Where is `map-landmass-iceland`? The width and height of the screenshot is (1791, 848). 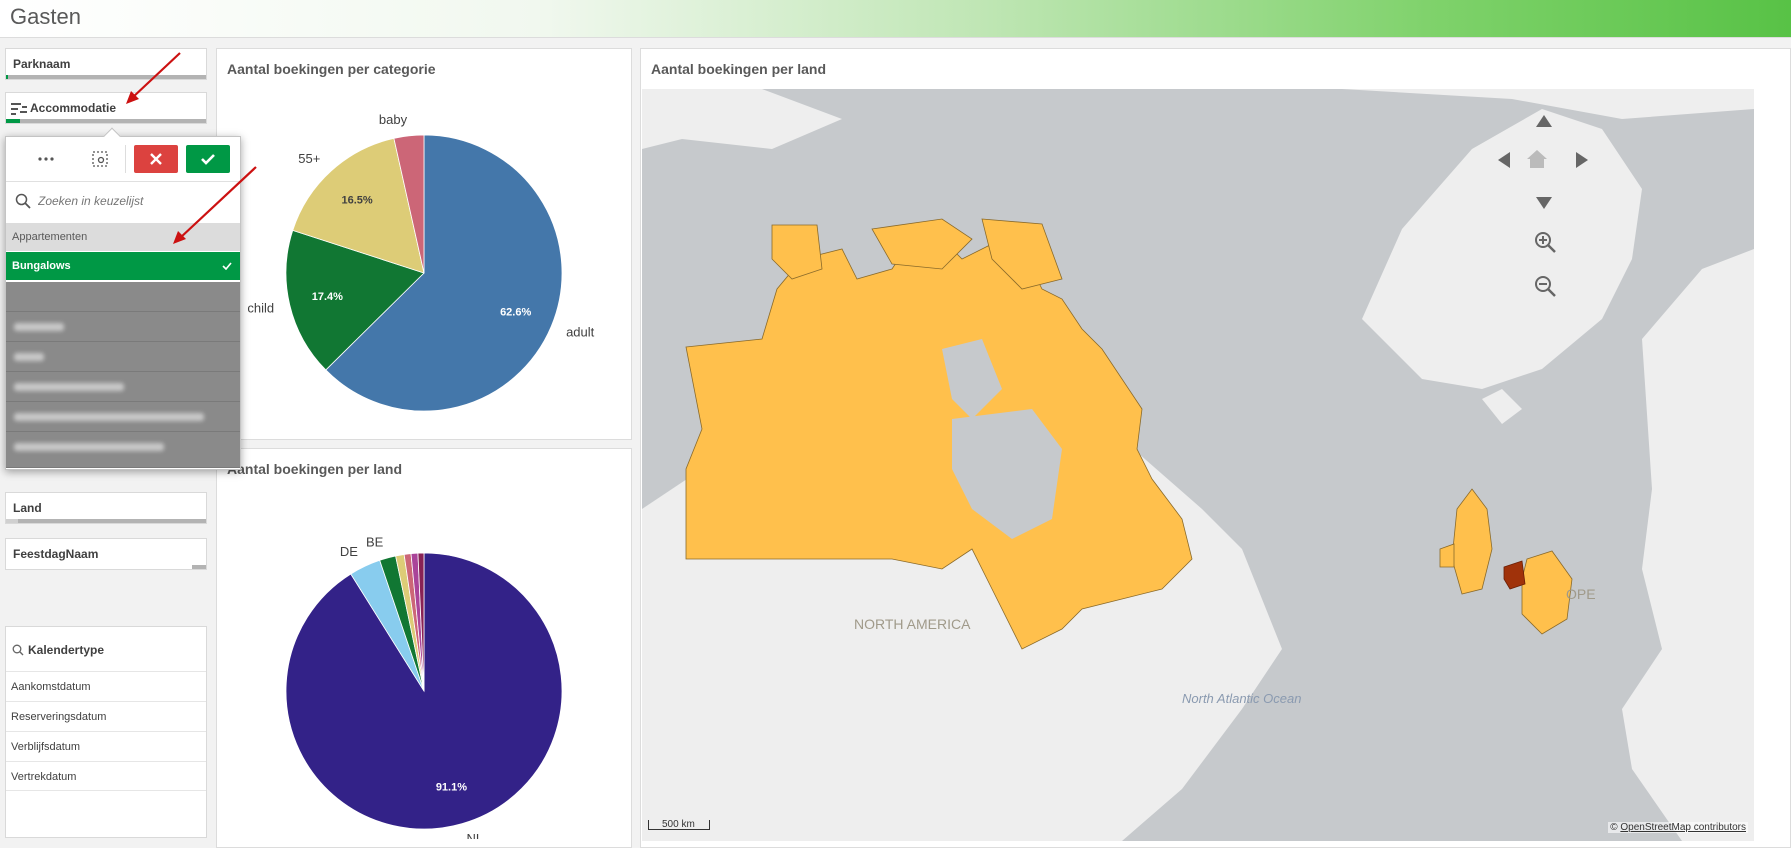
map-landmass-iceland is located at coordinates (1502, 406).